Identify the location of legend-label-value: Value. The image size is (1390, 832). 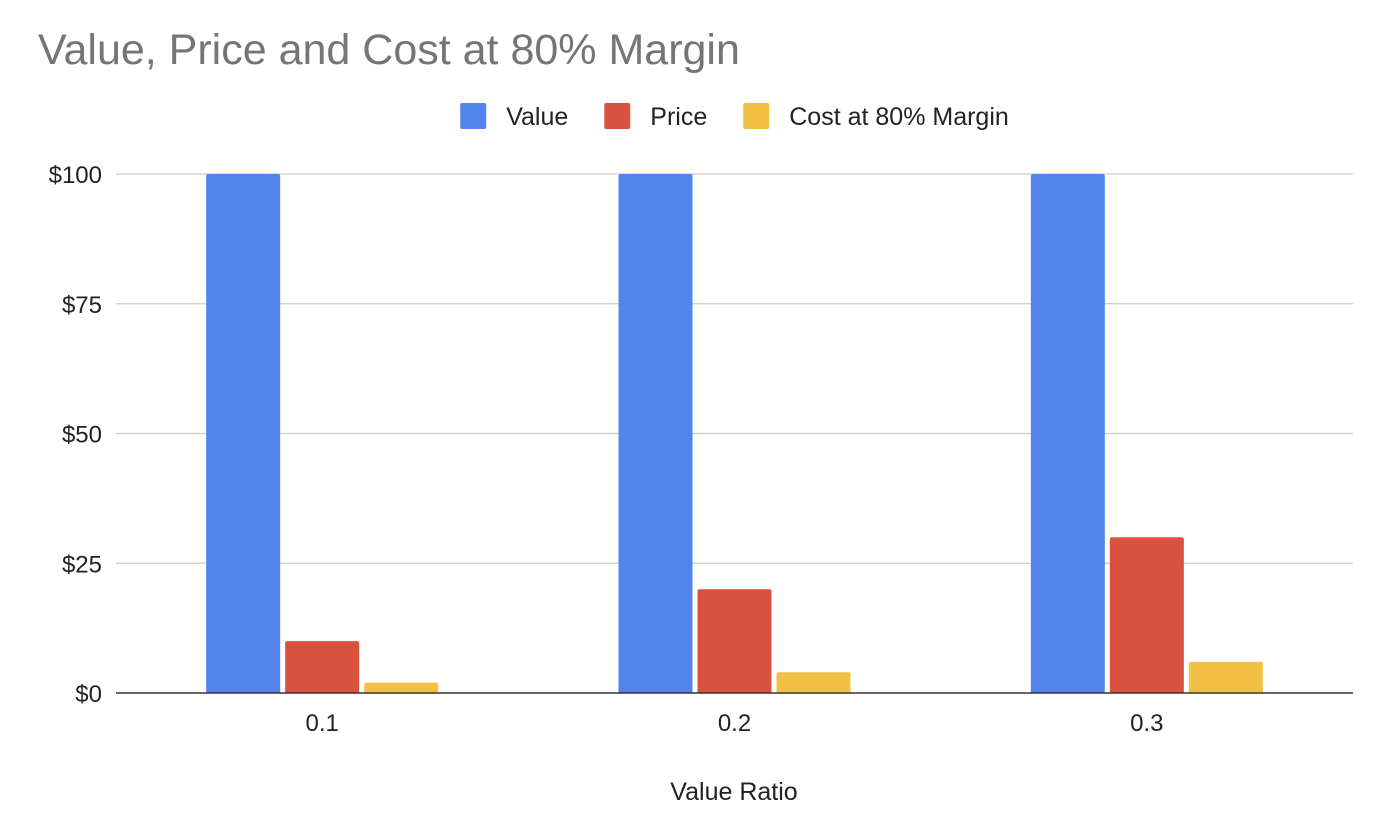
(537, 117).